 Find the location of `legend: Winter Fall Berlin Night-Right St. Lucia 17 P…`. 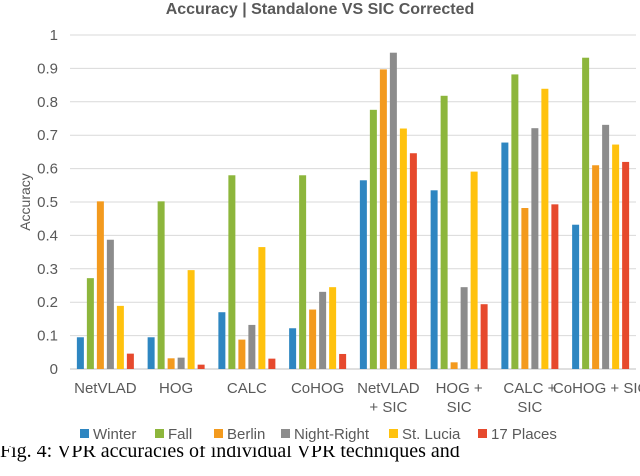

legend: Winter Fall Berlin Night-Right St. Lucia 17 P… is located at coordinates (318, 434).